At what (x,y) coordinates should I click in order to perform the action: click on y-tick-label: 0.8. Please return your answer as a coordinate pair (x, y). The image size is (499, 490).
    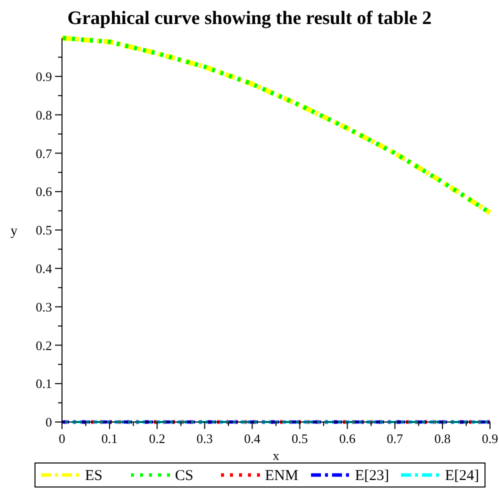
    Looking at the image, I should click on (44, 114).